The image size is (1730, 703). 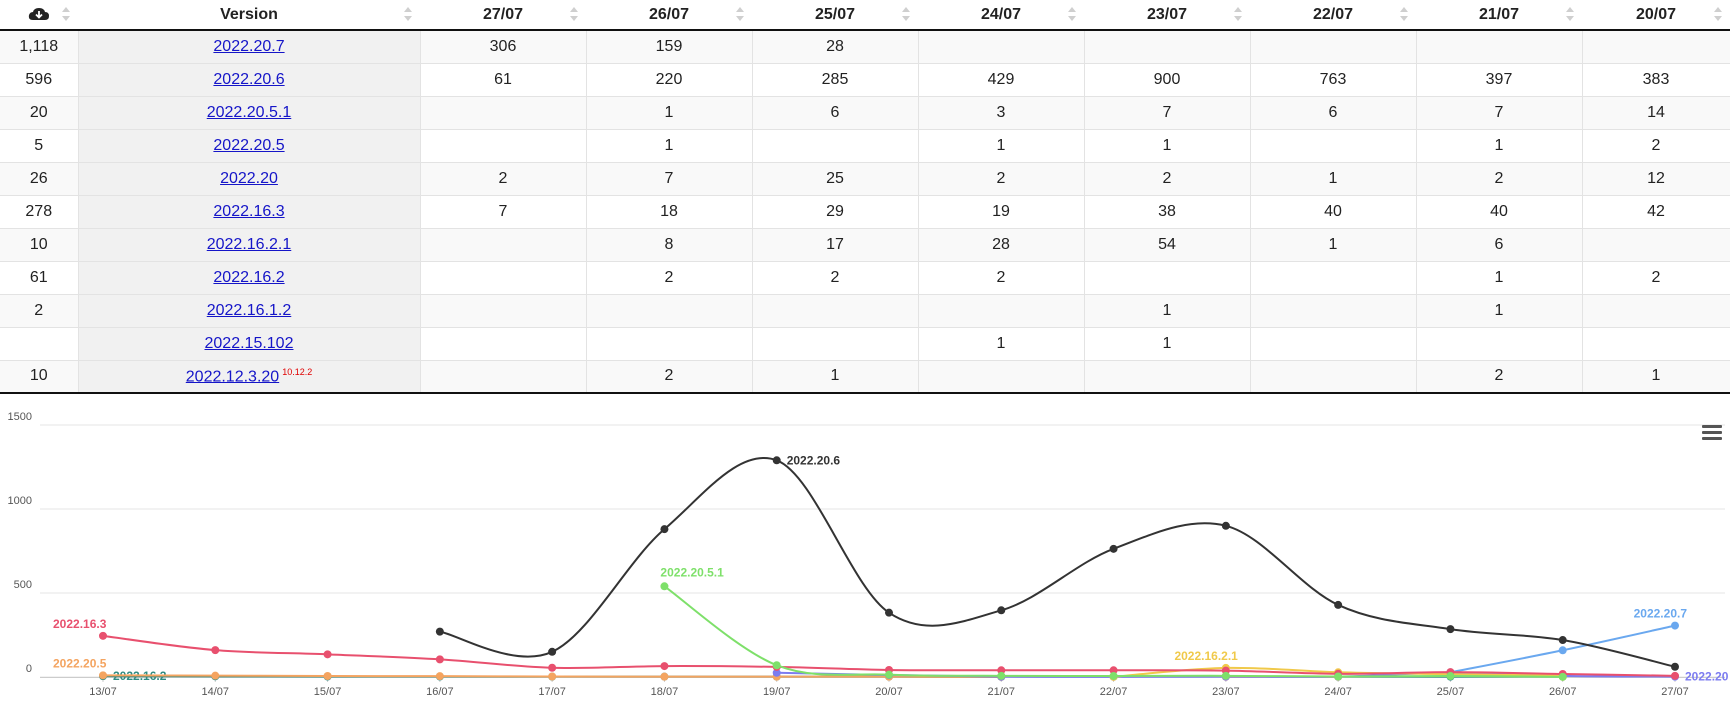 I want to click on version-link: 2022.16.3, so click(x=249, y=211).